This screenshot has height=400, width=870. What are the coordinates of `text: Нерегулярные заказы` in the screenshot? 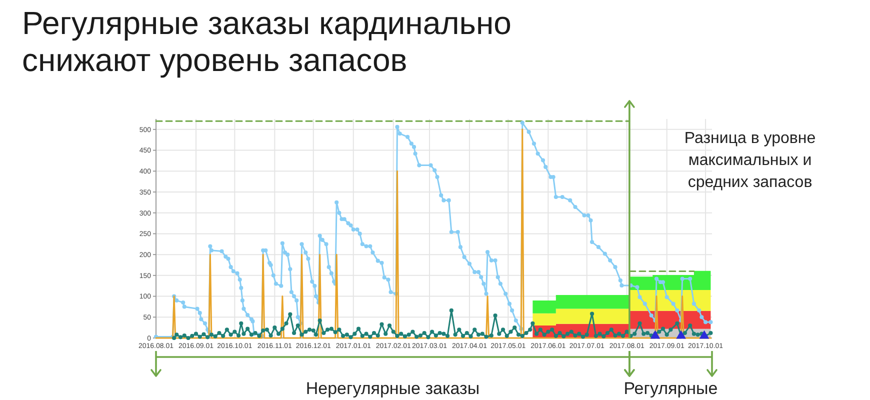 It's located at (393, 388).